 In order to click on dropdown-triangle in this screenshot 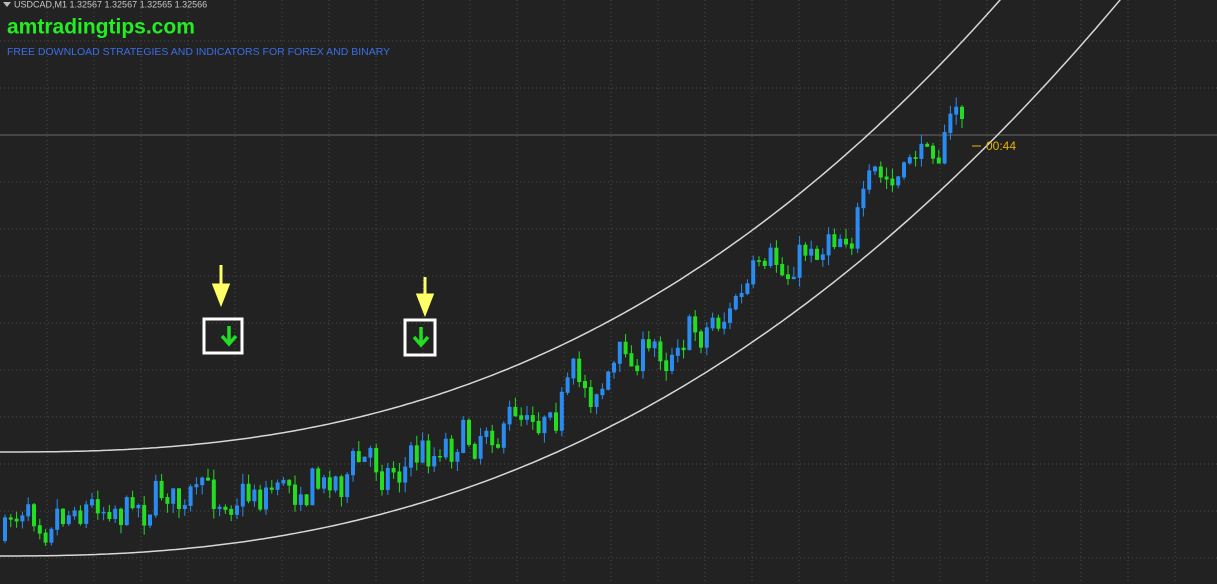, I will do `click(7, 4)`.